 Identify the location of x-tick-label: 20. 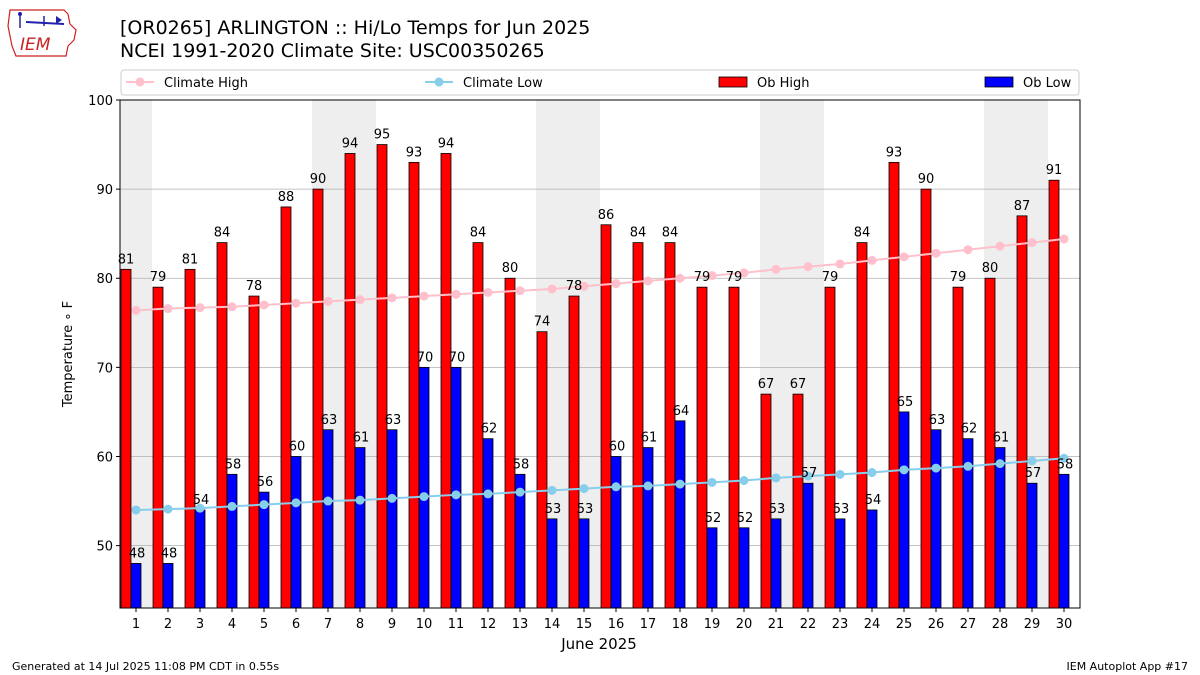
(744, 624).